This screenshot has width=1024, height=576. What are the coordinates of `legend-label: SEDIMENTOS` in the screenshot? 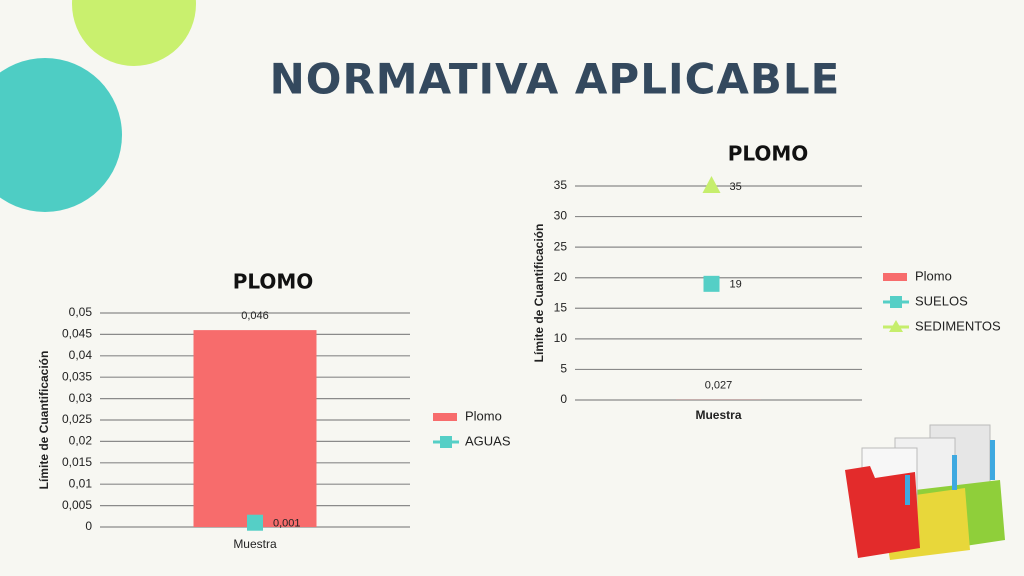 It's located at (958, 325).